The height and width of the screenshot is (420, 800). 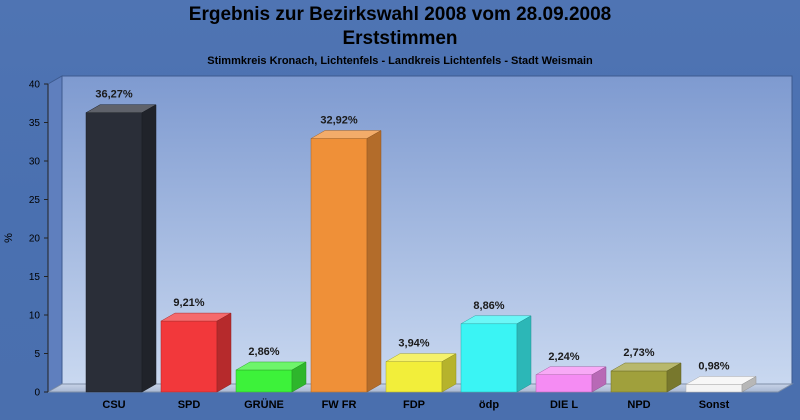 What do you see at coordinates (638, 353) in the screenshot?
I see `data-label: 2,73%` at bounding box center [638, 353].